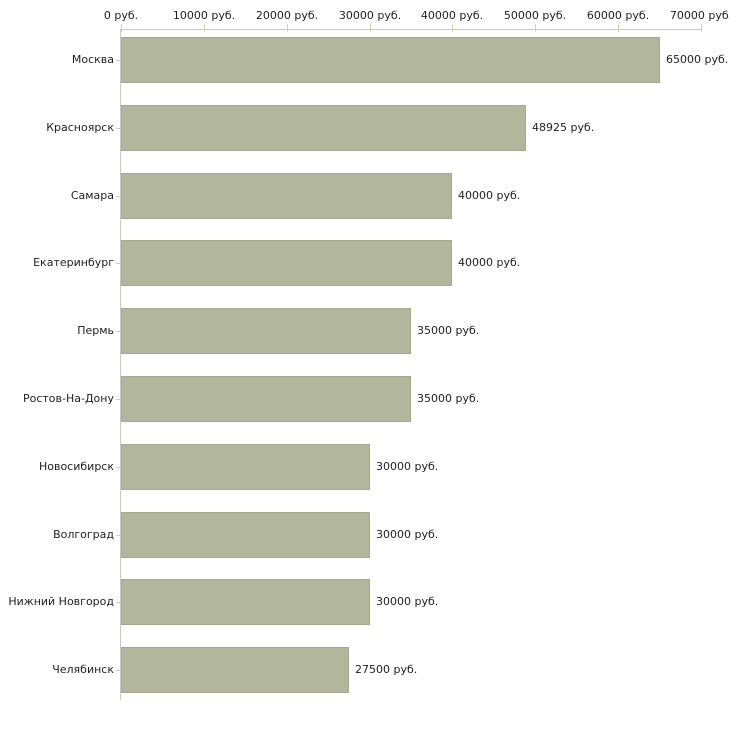  What do you see at coordinates (83, 534) in the screenshot?
I see `category-label: Волгоград` at bounding box center [83, 534].